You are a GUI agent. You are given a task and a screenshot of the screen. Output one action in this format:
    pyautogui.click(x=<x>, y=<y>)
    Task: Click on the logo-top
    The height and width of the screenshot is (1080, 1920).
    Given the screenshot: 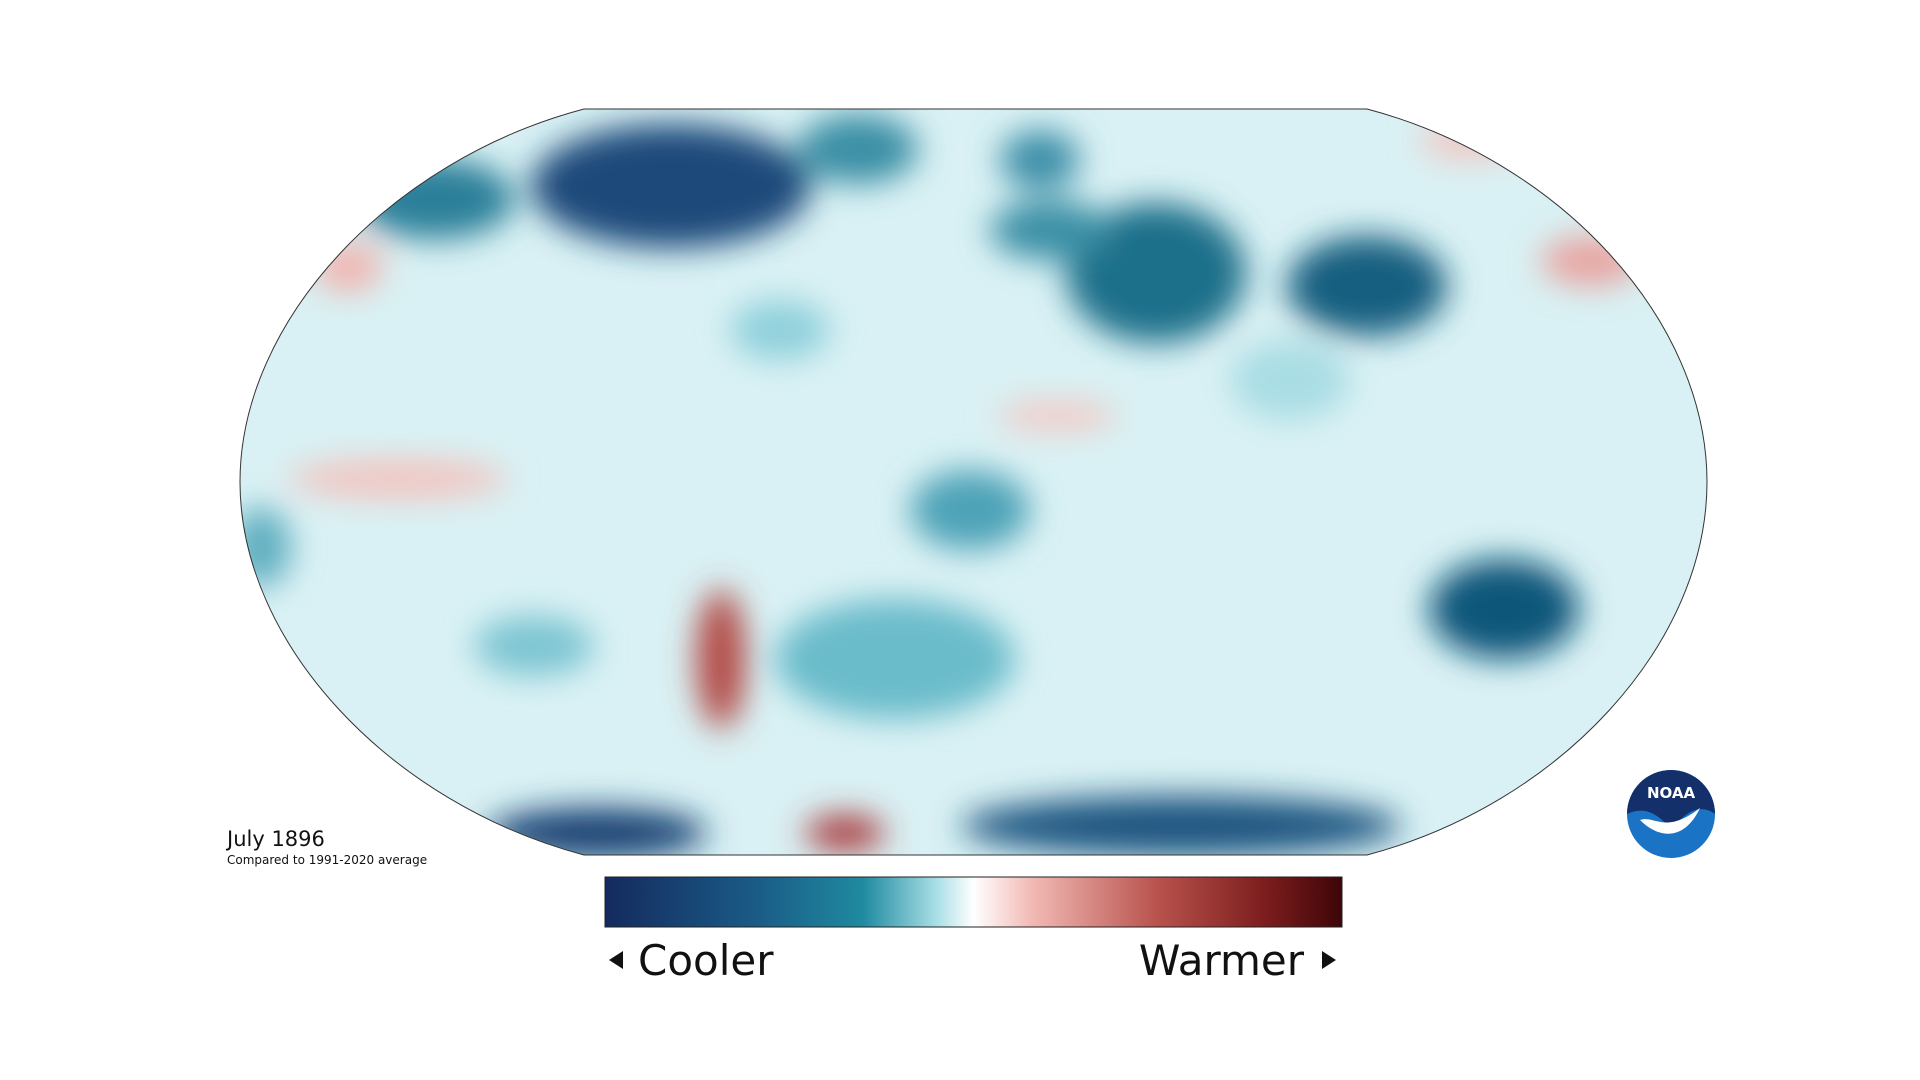 What is the action you would take?
    pyautogui.click(x=1671, y=800)
    